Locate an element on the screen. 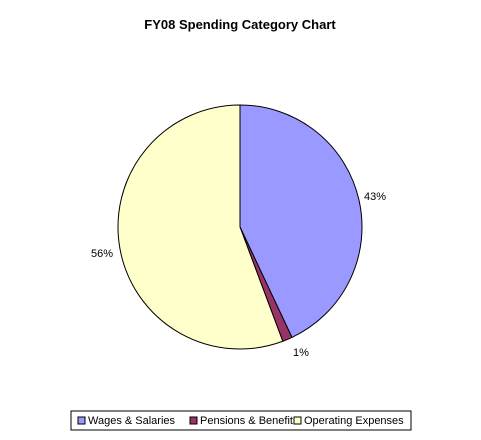  legend-box is located at coordinates (241, 420).